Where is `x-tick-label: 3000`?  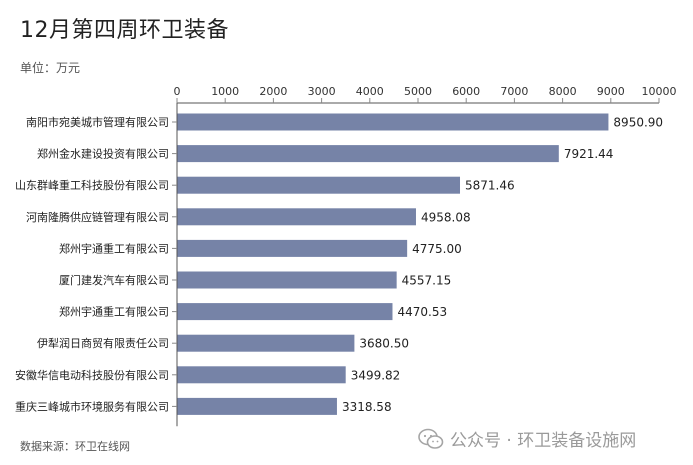
x-tick-label: 3000 is located at coordinates (322, 91).